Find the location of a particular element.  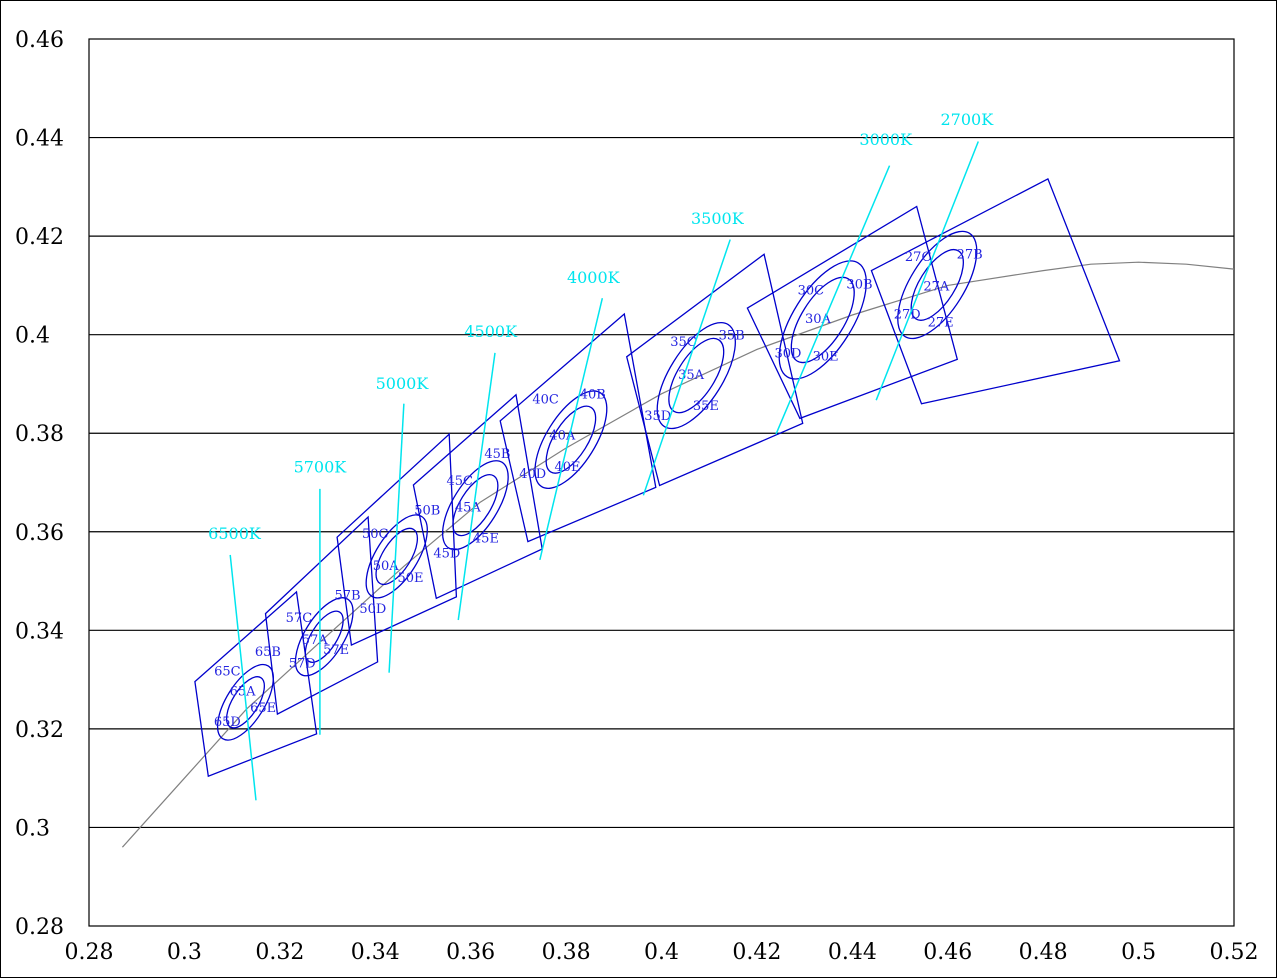

x-tick-label: 0.38 is located at coordinates (566, 952).